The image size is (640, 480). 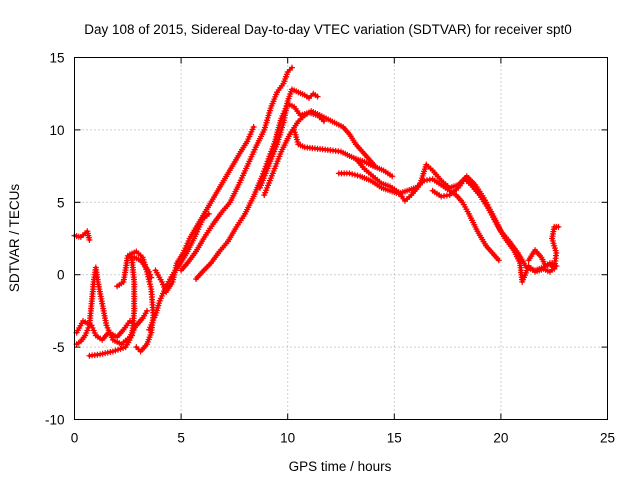 I want to click on y-tick-label: 5, so click(x=61, y=202).